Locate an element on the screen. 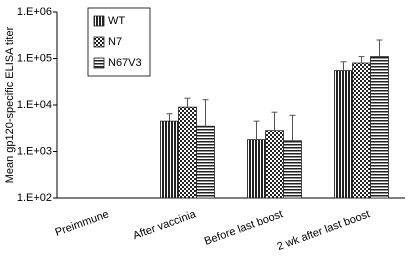 The width and height of the screenshot is (408, 274). y-tick-label: 1.E+06 is located at coordinates (34, 12).